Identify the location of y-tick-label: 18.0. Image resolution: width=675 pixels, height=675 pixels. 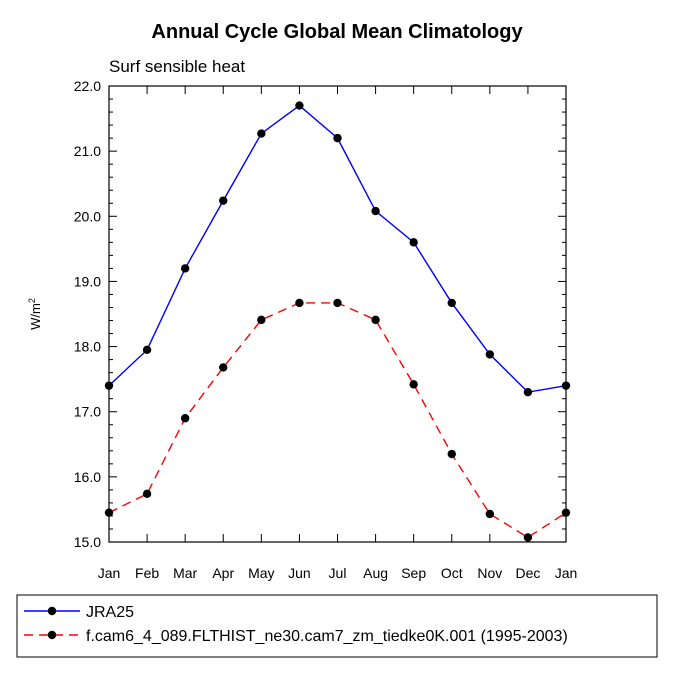
(87, 347).